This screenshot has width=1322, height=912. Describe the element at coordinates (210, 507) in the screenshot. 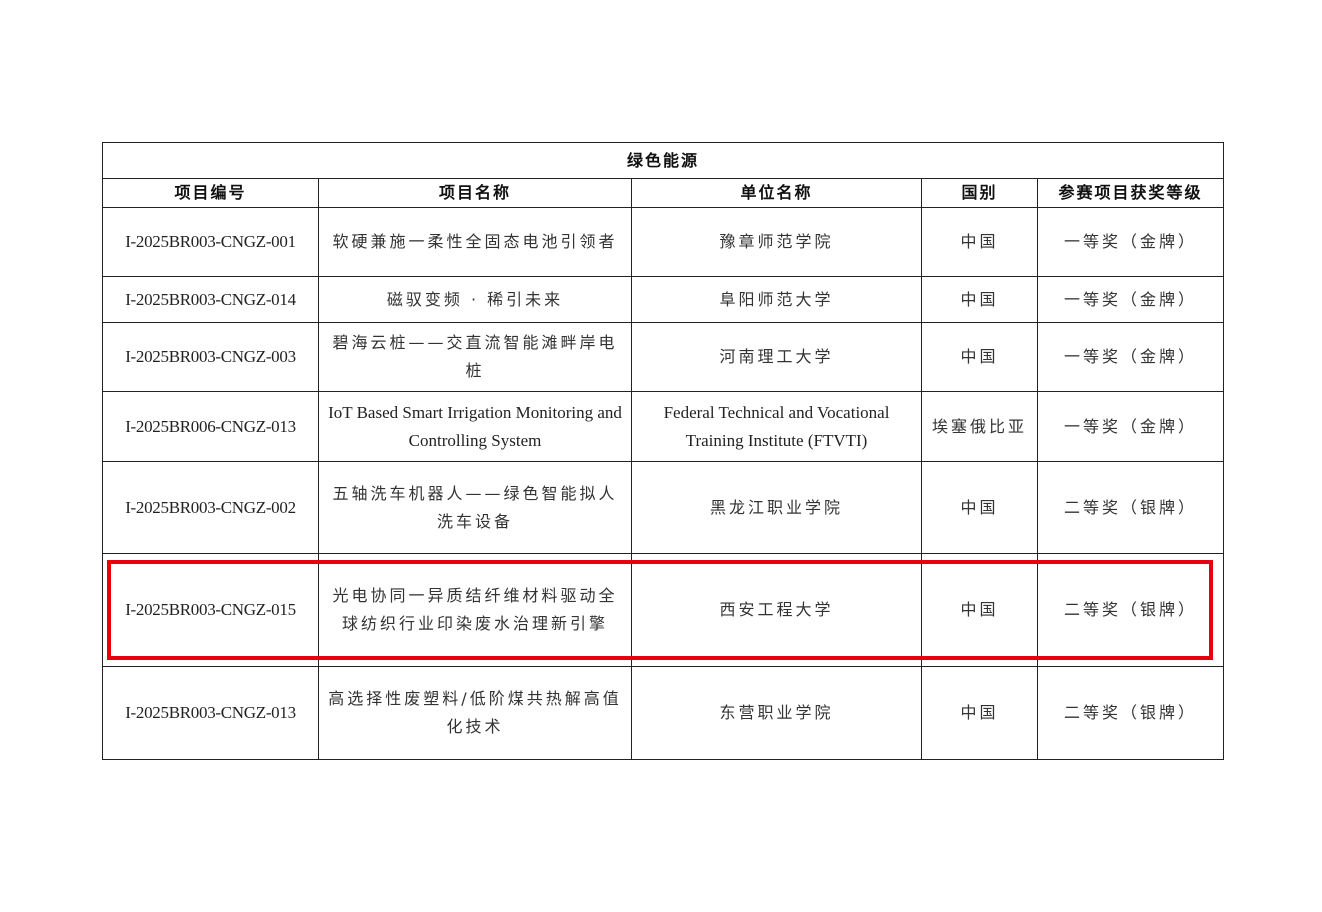

I see `cell-id: I-2025BR003-CNGZ-002` at that location.